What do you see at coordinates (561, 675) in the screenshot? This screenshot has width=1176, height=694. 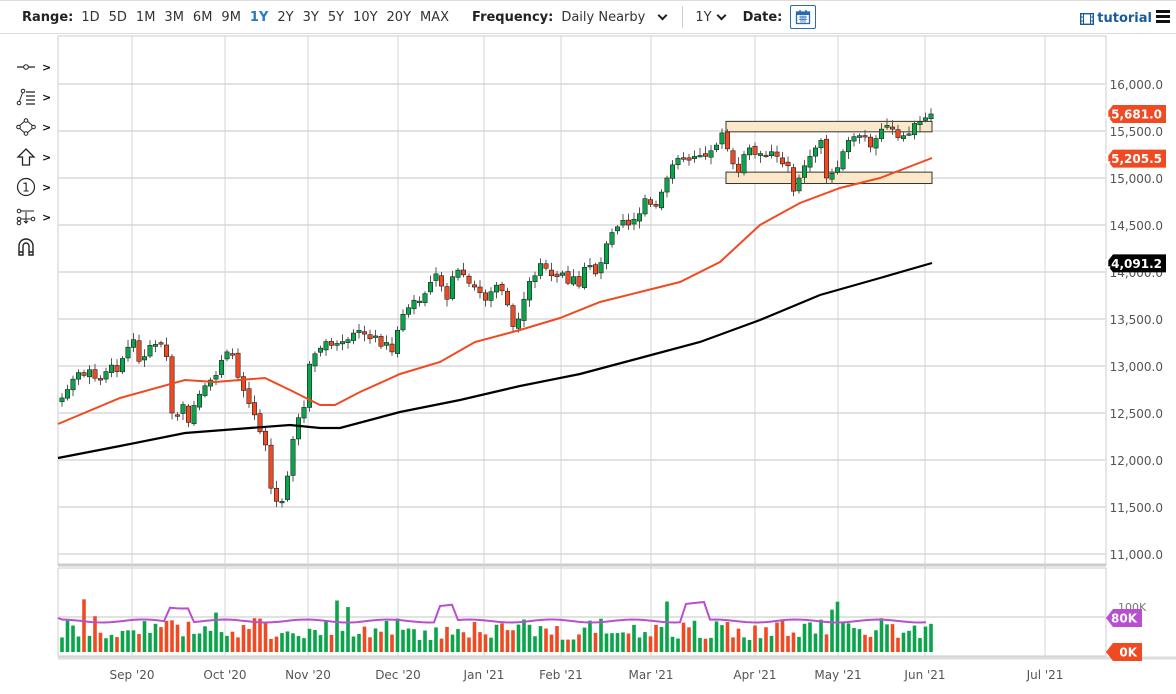 I see `x-tick-label: Feb '21` at bounding box center [561, 675].